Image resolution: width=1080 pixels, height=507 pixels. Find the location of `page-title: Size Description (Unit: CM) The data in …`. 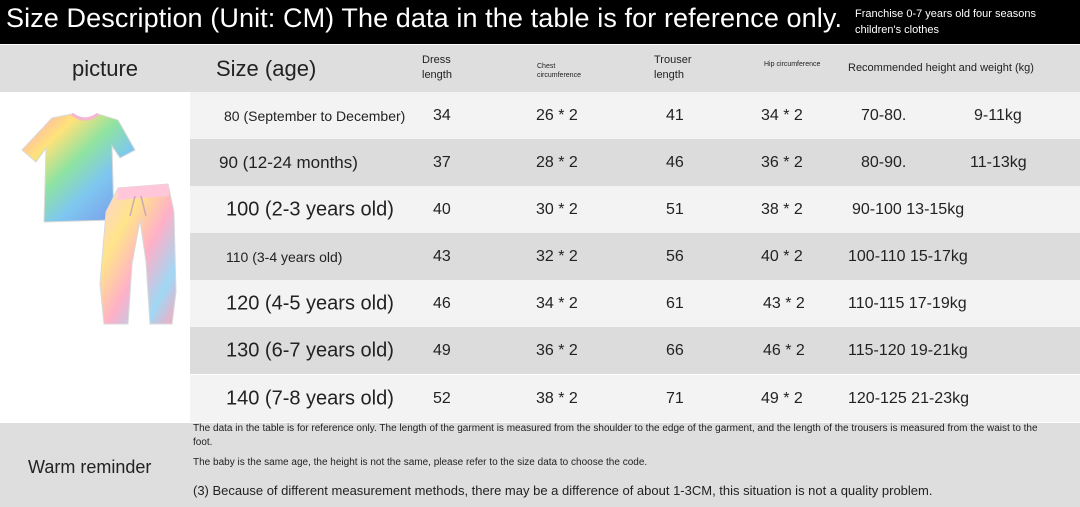

page-title: Size Description (Unit: CM) The data in … is located at coordinates (424, 18).